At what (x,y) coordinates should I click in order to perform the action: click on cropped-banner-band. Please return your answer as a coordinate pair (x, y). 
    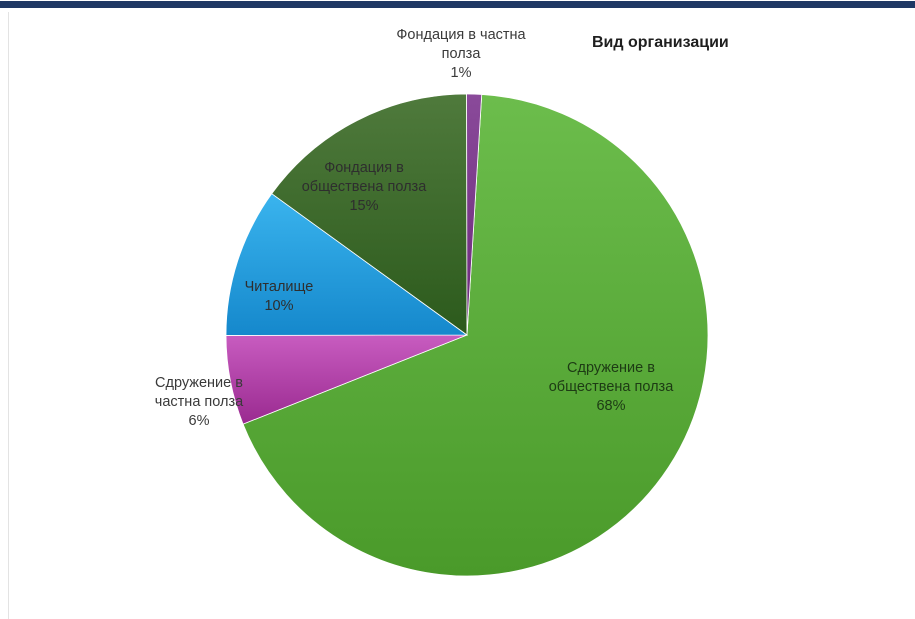
    Looking at the image, I should click on (457, 4).